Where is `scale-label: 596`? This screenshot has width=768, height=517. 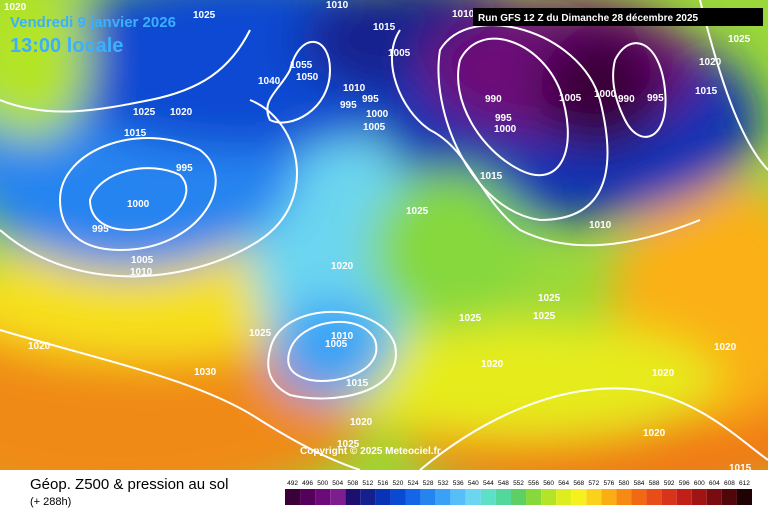
scale-label: 596 is located at coordinates (684, 483).